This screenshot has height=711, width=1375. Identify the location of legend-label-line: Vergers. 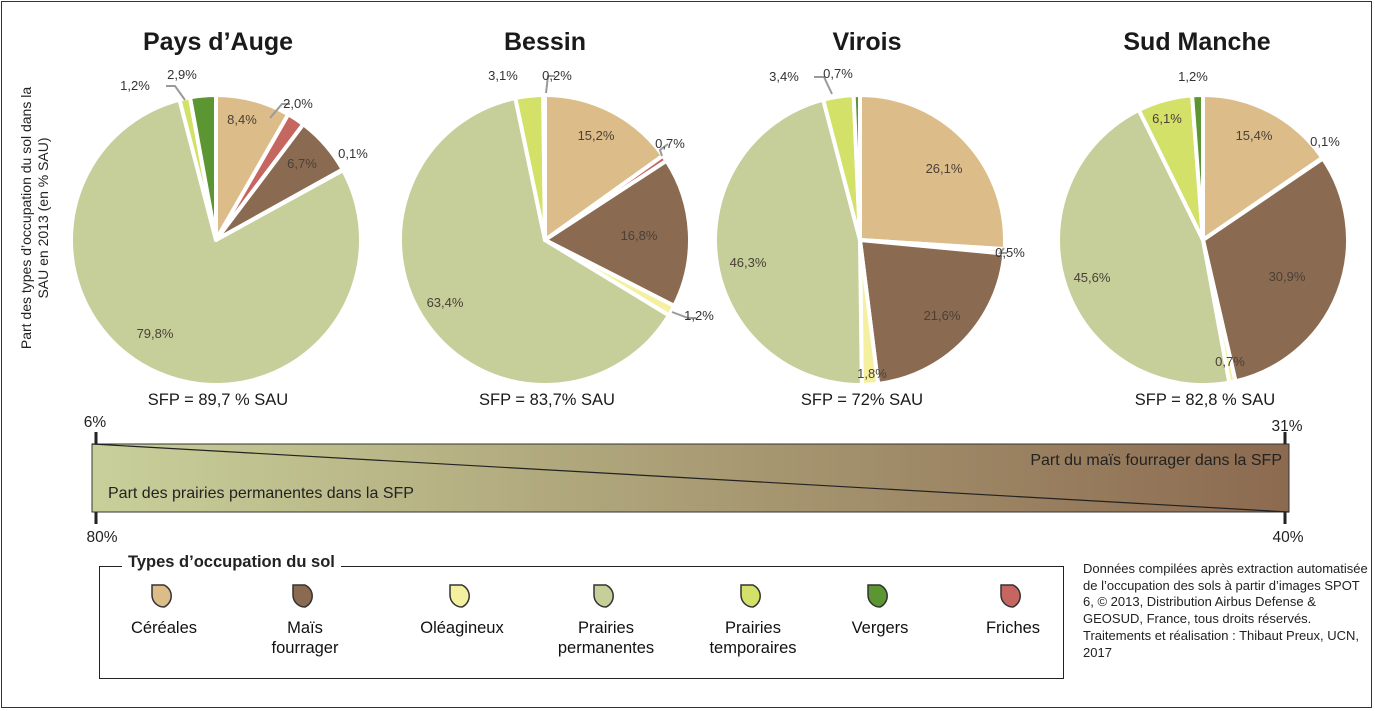
(880, 628).